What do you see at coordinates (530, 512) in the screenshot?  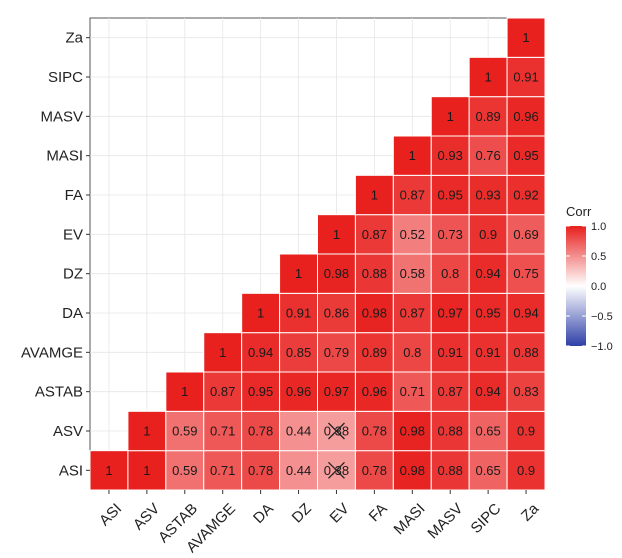 I see `x-tick-label: Za` at bounding box center [530, 512].